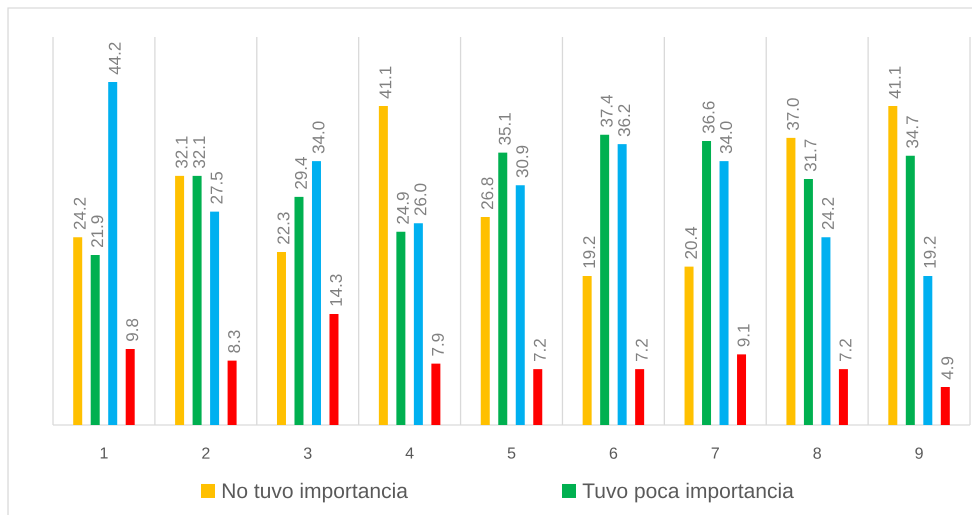 The width and height of the screenshot is (972, 515). What do you see at coordinates (715, 453) in the screenshot?
I see `x-tick-label: 7` at bounding box center [715, 453].